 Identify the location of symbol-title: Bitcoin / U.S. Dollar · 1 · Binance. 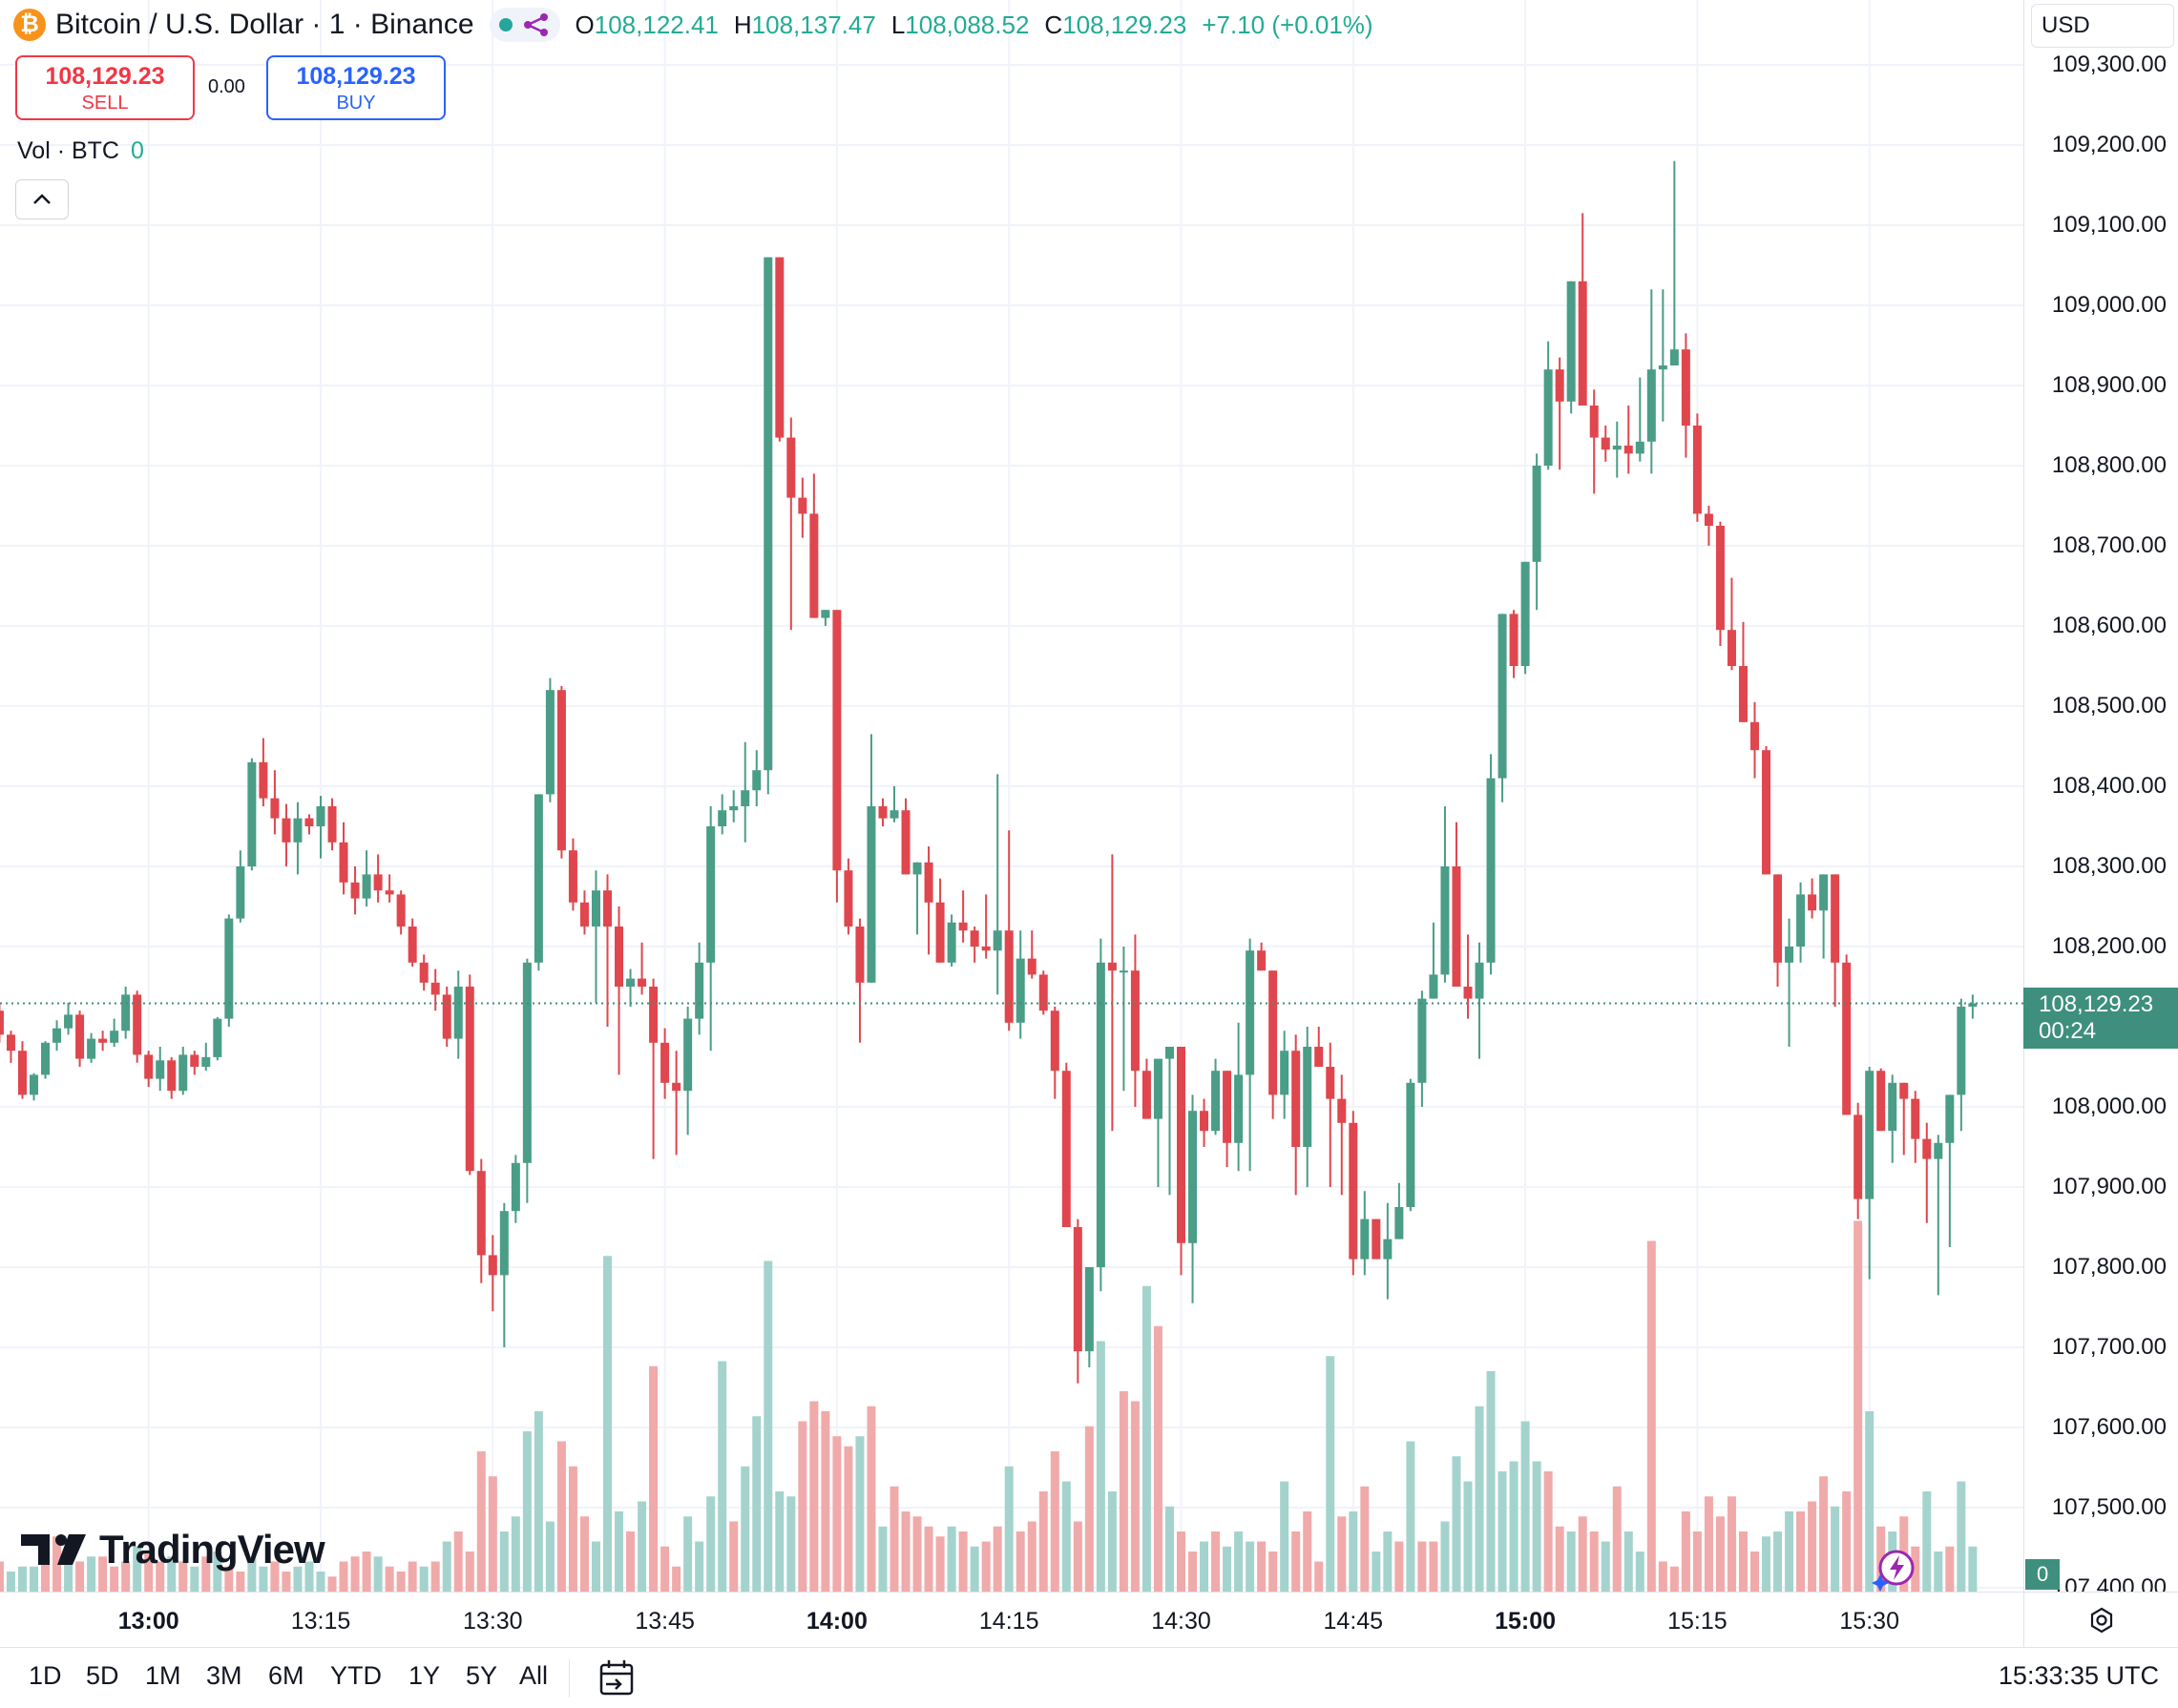
(264, 24).